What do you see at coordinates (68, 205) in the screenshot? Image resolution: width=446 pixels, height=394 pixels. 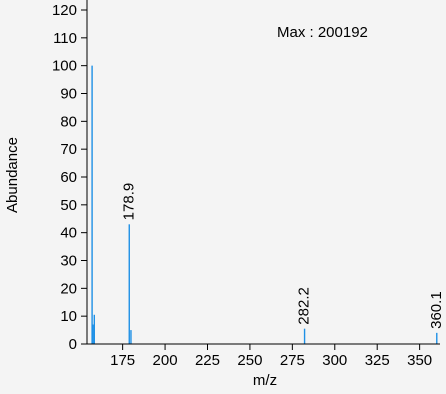 I see `y-tick-label: 50` at bounding box center [68, 205].